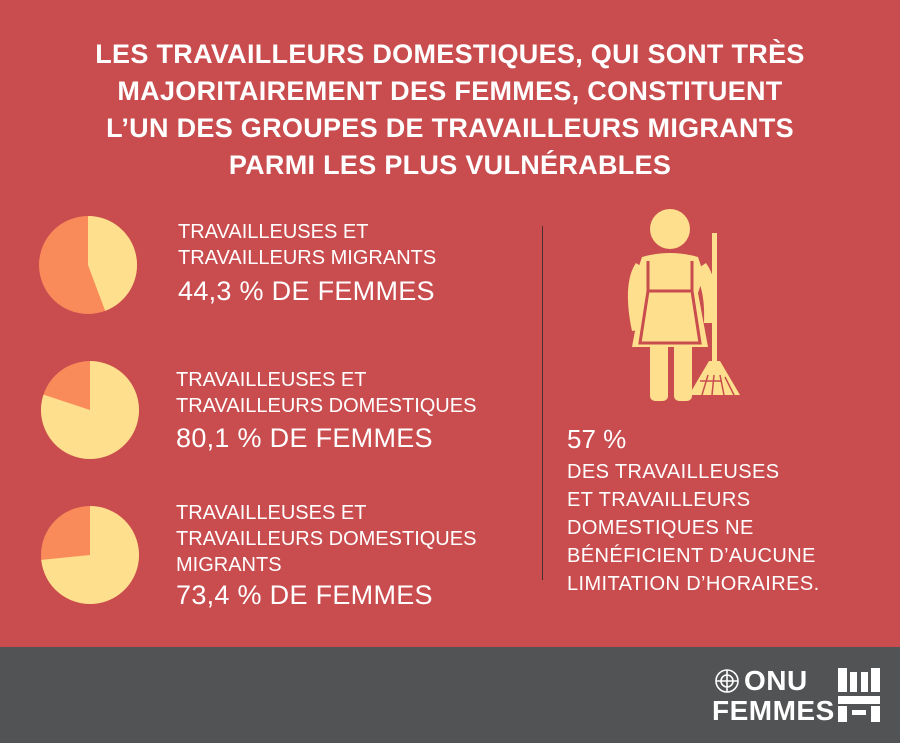 This screenshot has width=900, height=743. What do you see at coordinates (683, 305) in the screenshot?
I see `domestic-worker-with-broom-icon` at bounding box center [683, 305].